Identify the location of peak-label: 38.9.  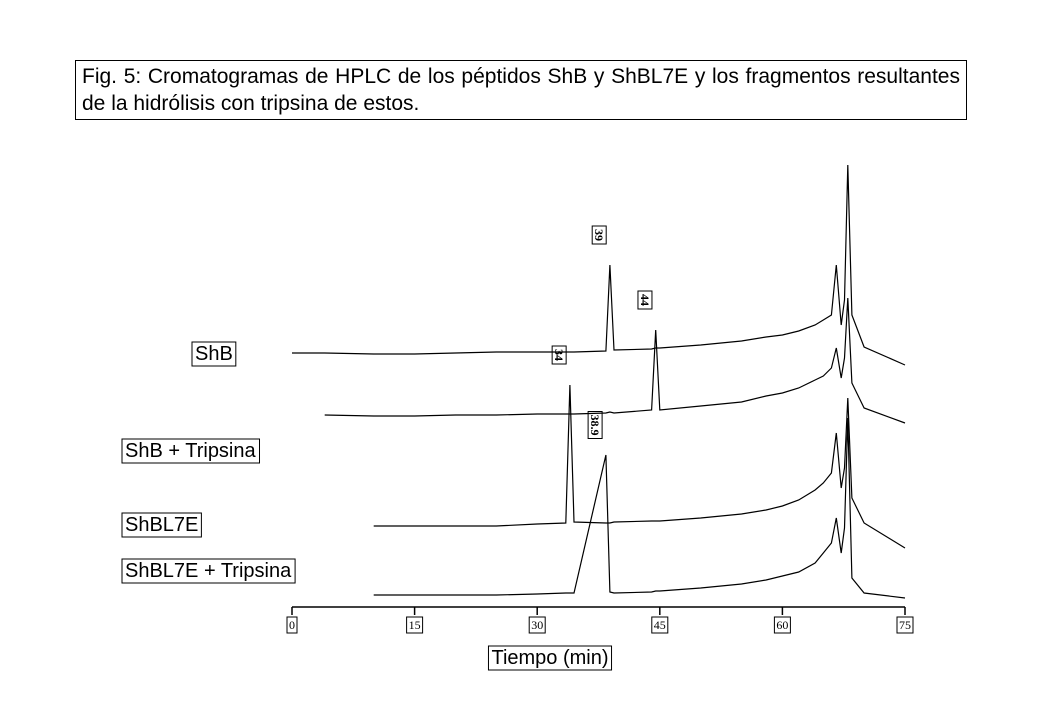
(595, 425).